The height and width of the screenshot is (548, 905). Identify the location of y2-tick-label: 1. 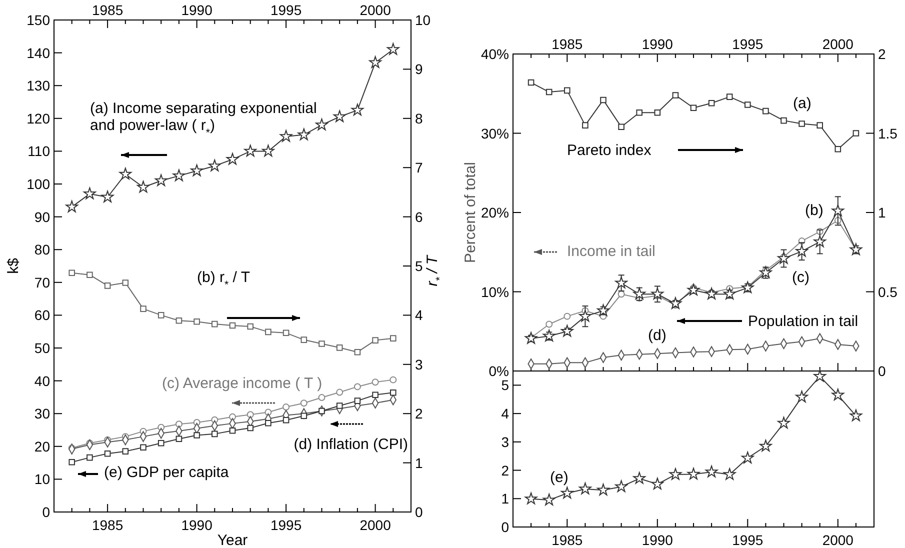
(882, 212).